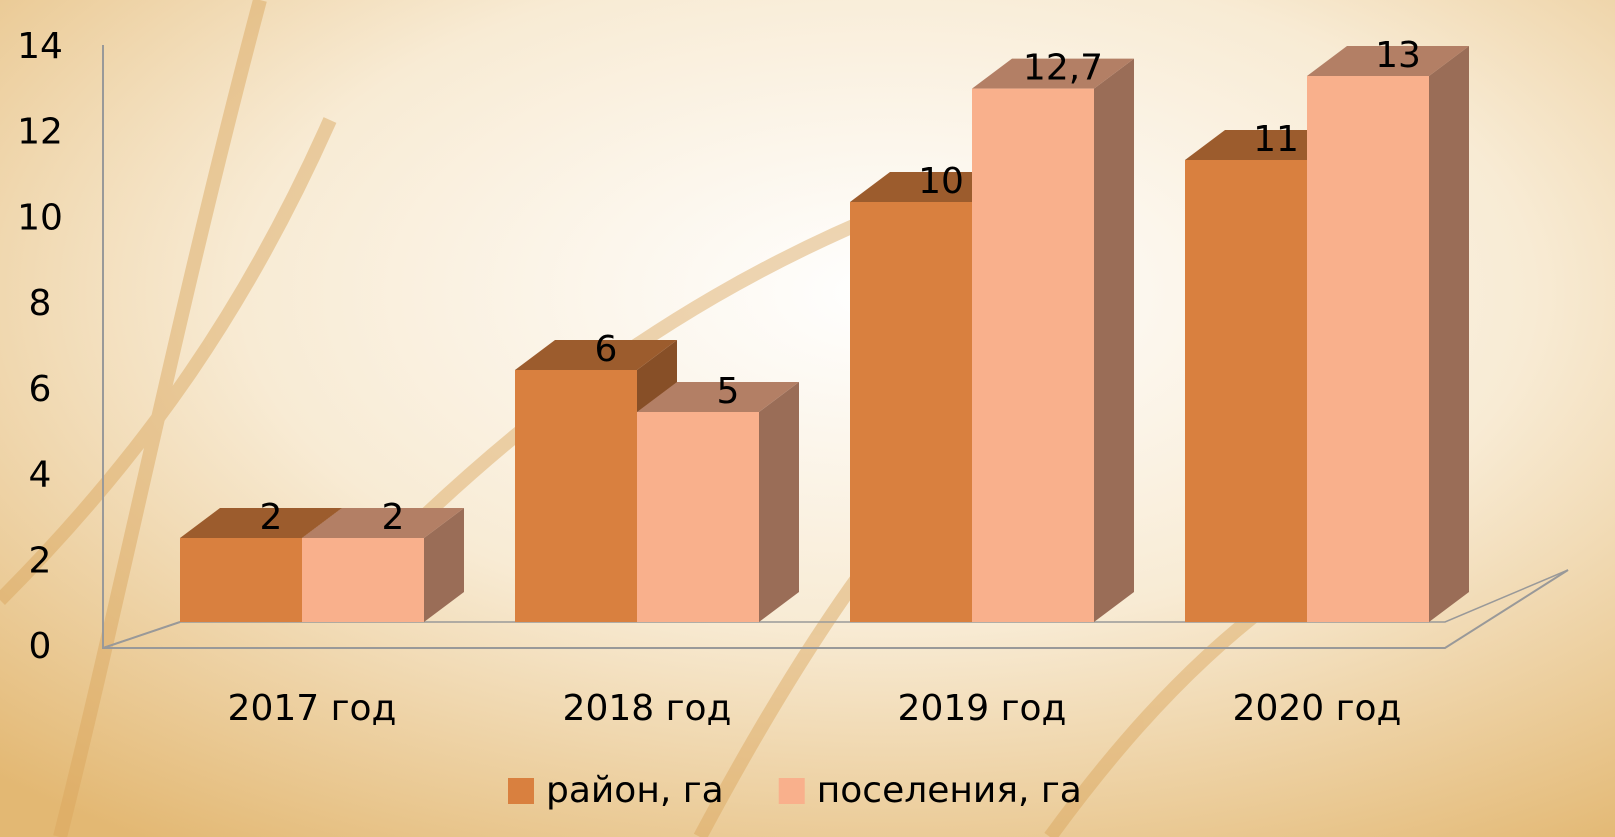  I want to click on y-tick-label: 0, so click(40, 646).